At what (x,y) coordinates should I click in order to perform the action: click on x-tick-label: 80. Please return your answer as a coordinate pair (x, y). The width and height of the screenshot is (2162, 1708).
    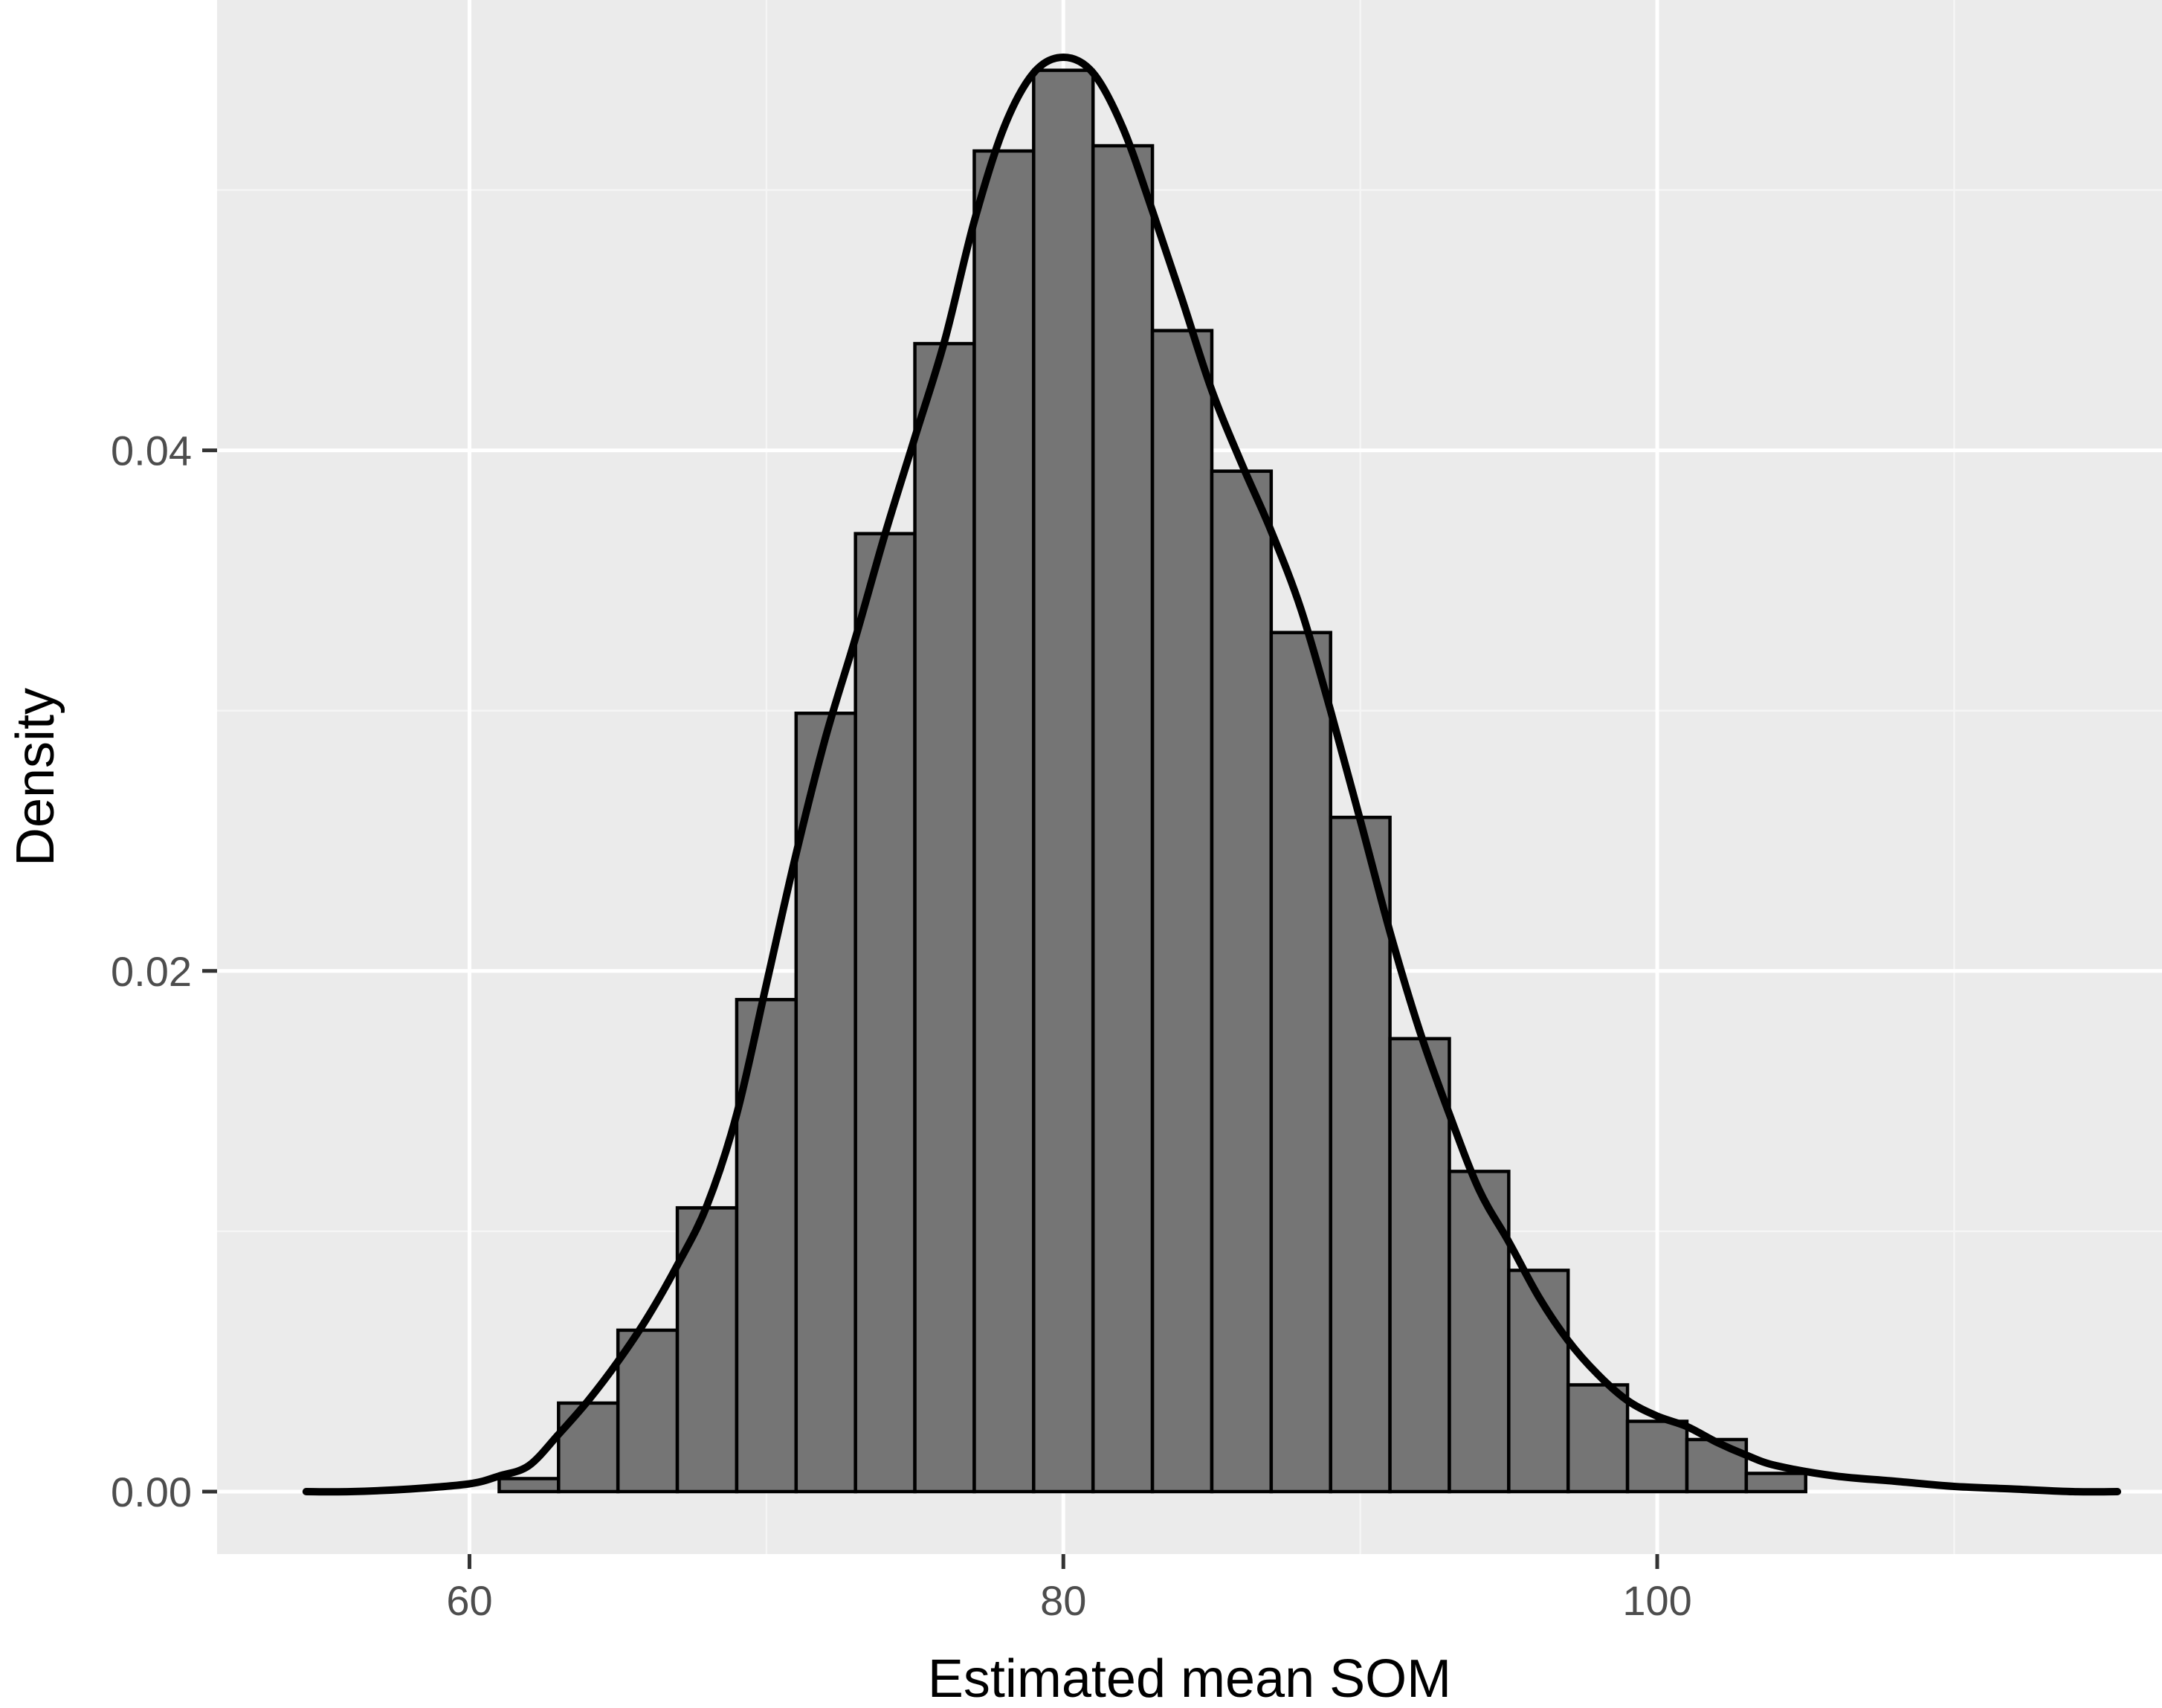
    Looking at the image, I should click on (1063, 1601).